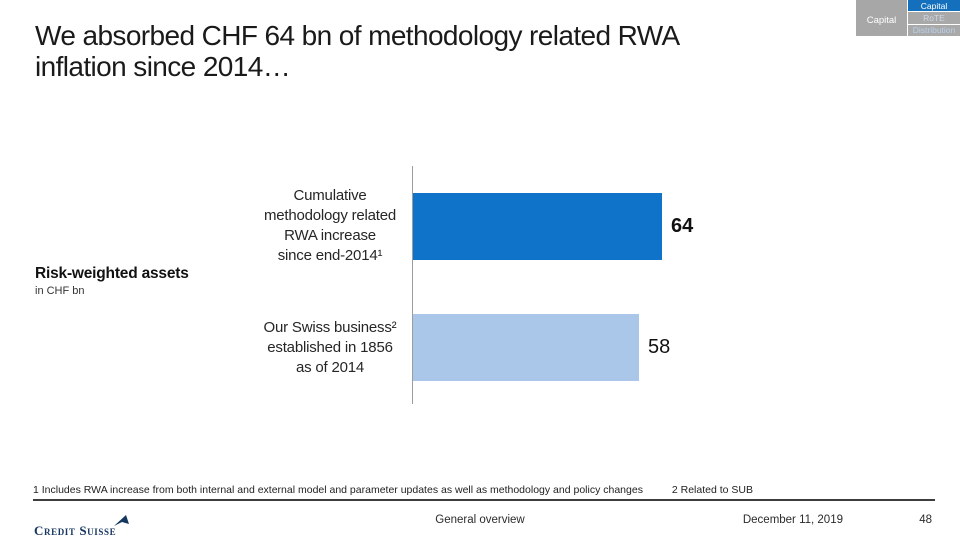 Image resolution: width=960 pixels, height=540 pixels. I want to click on tab-capital: Capital, so click(934, 6).